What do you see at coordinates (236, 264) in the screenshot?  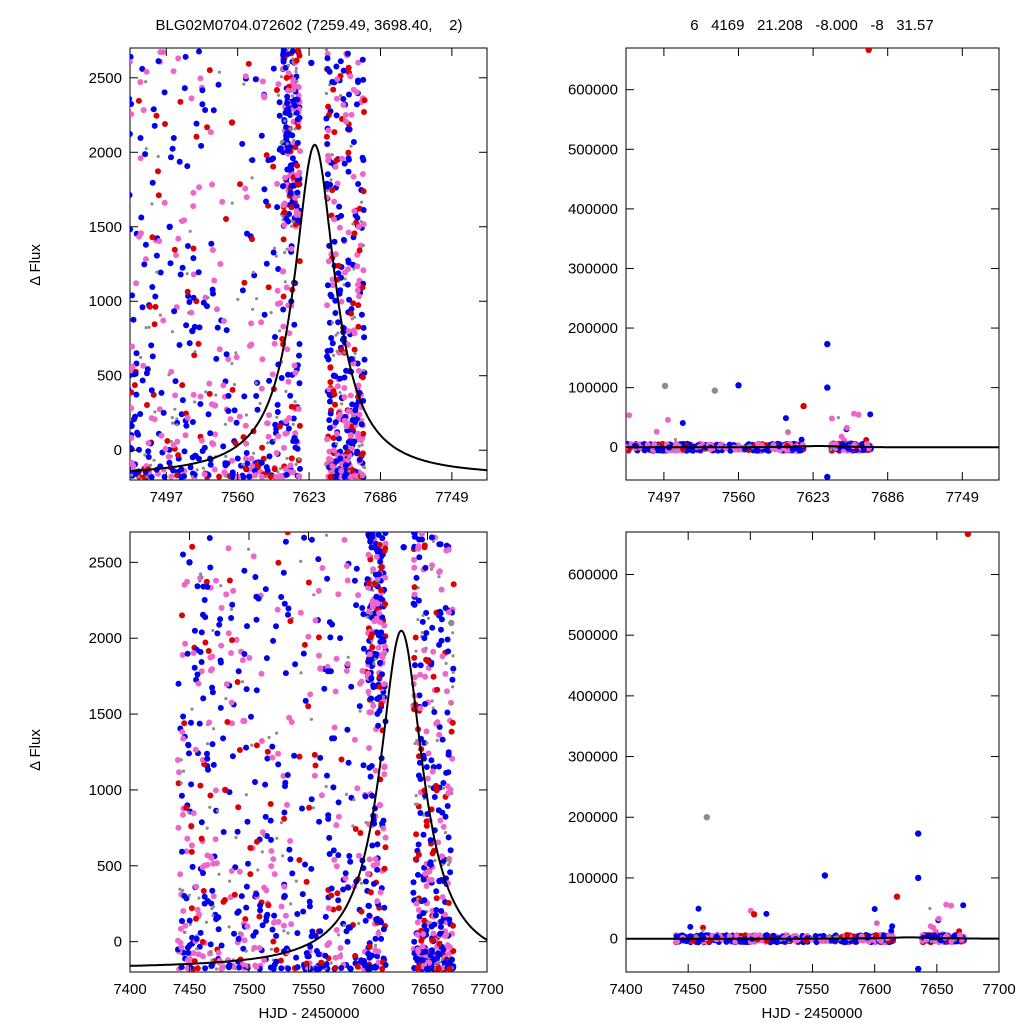 I see `data-points` at bounding box center [236, 264].